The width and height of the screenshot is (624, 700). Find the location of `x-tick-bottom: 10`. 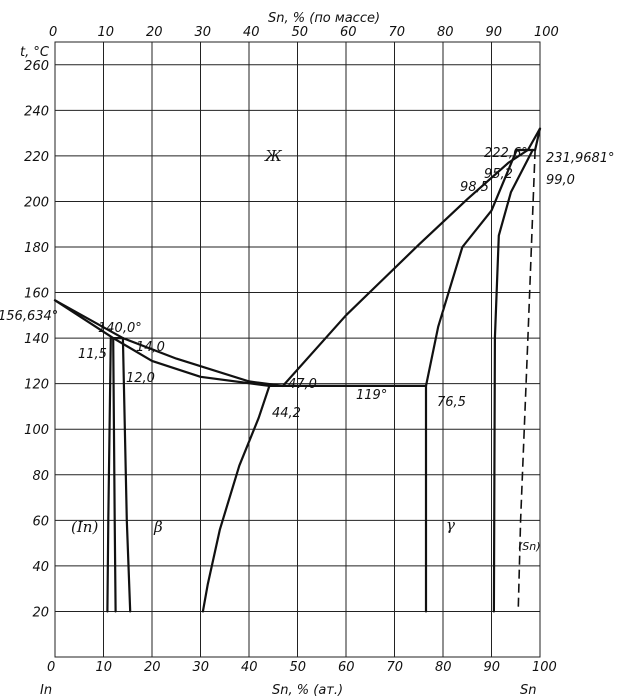

x-tick-bottom: 10 is located at coordinates (104, 667).